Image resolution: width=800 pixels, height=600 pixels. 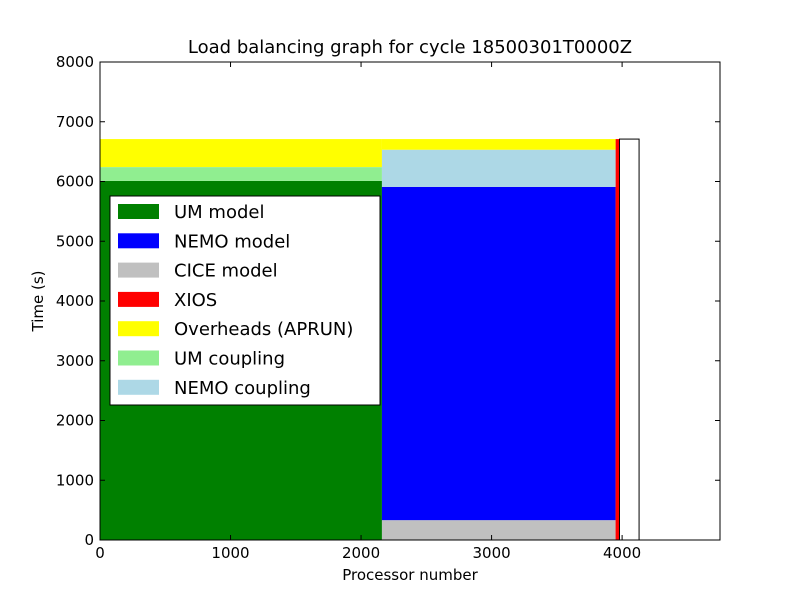 What do you see at coordinates (242, 388) in the screenshot?
I see `legend-label: NEMO coupling` at bounding box center [242, 388].